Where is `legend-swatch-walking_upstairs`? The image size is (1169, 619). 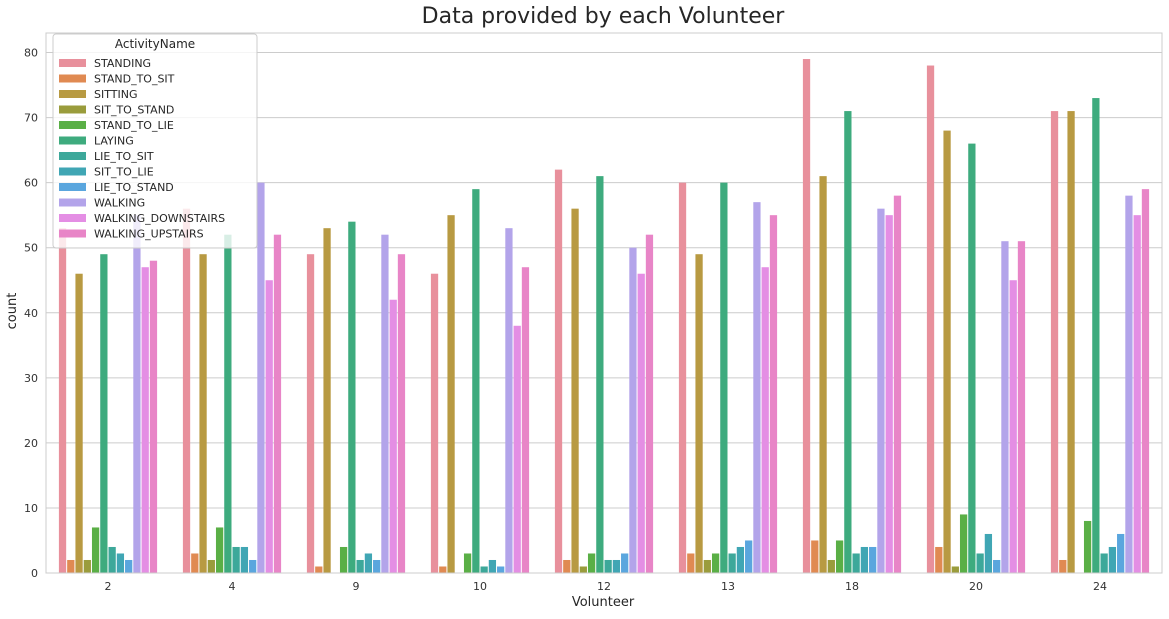
legend-swatch-walking_upstairs is located at coordinates (72, 233).